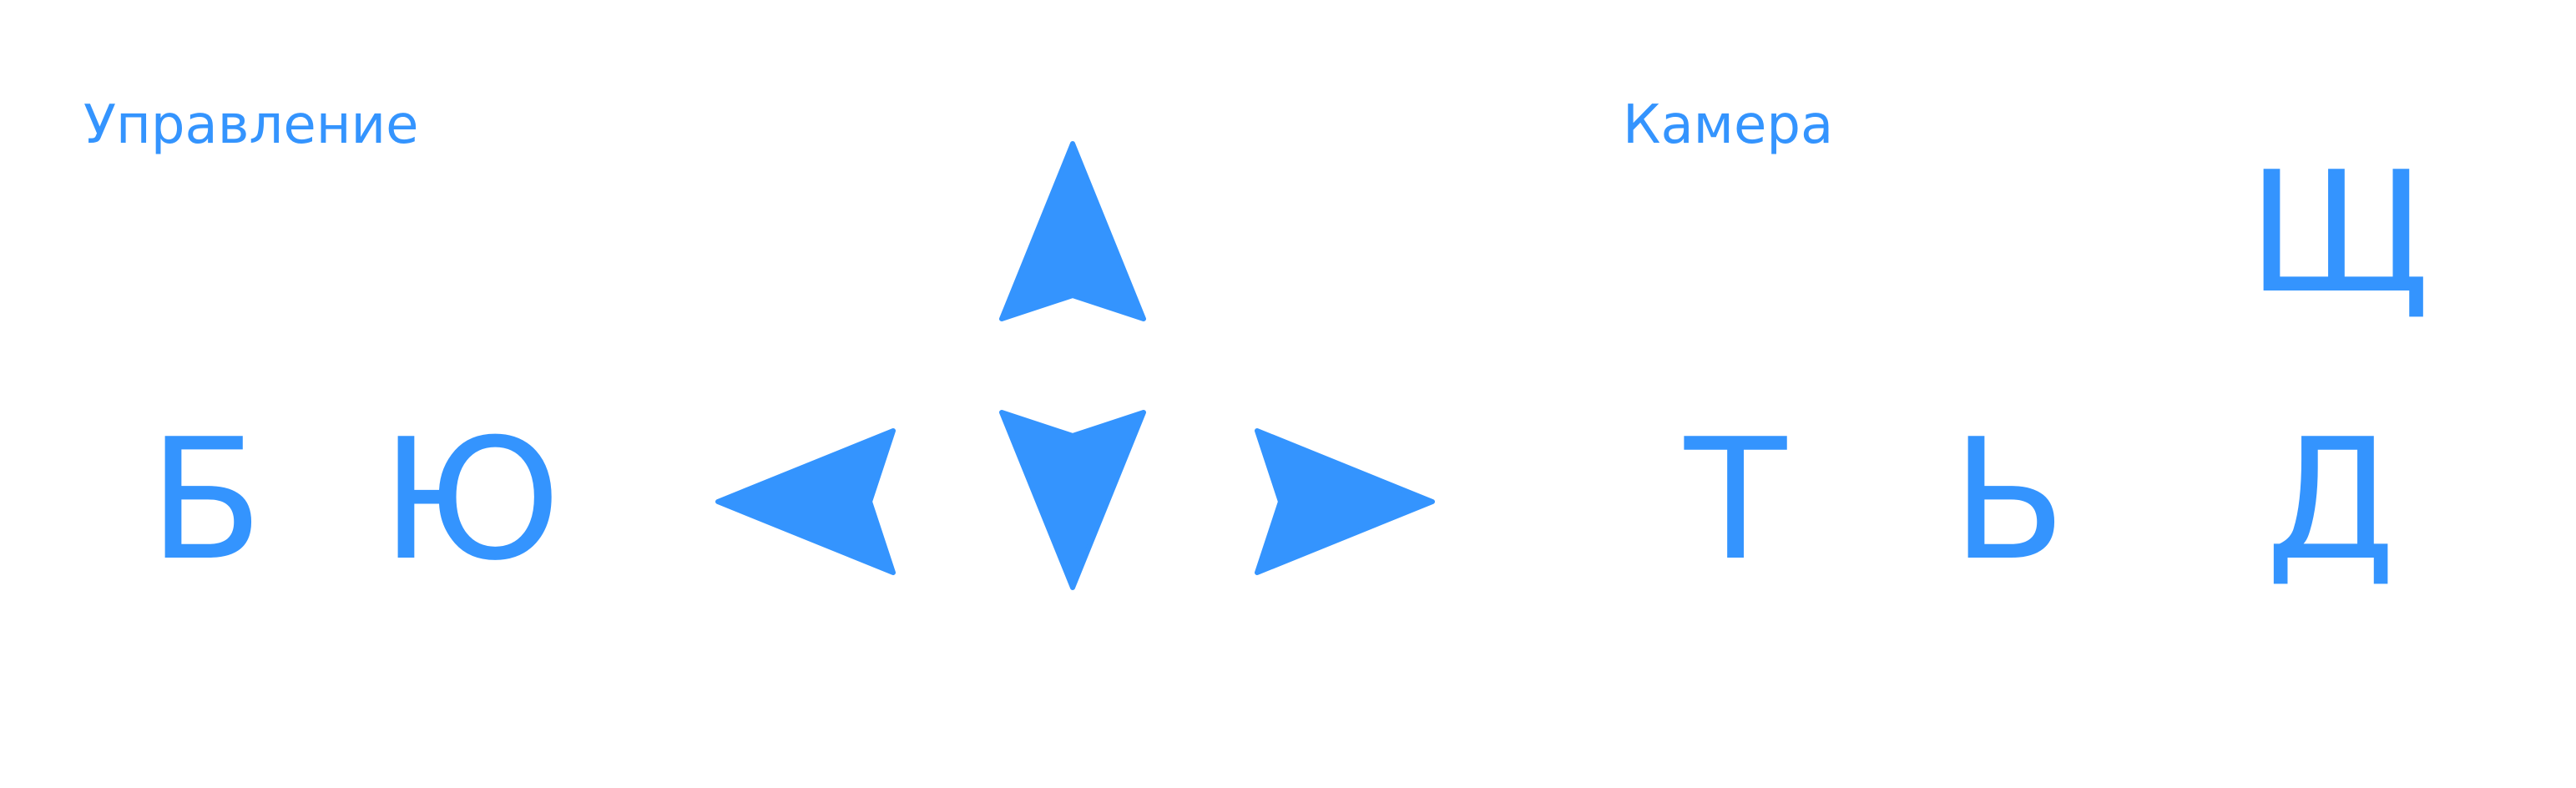 This screenshot has width=2576, height=788. What do you see at coordinates (1736, 500) in the screenshot?
I see `camera-key-t: Т` at bounding box center [1736, 500].